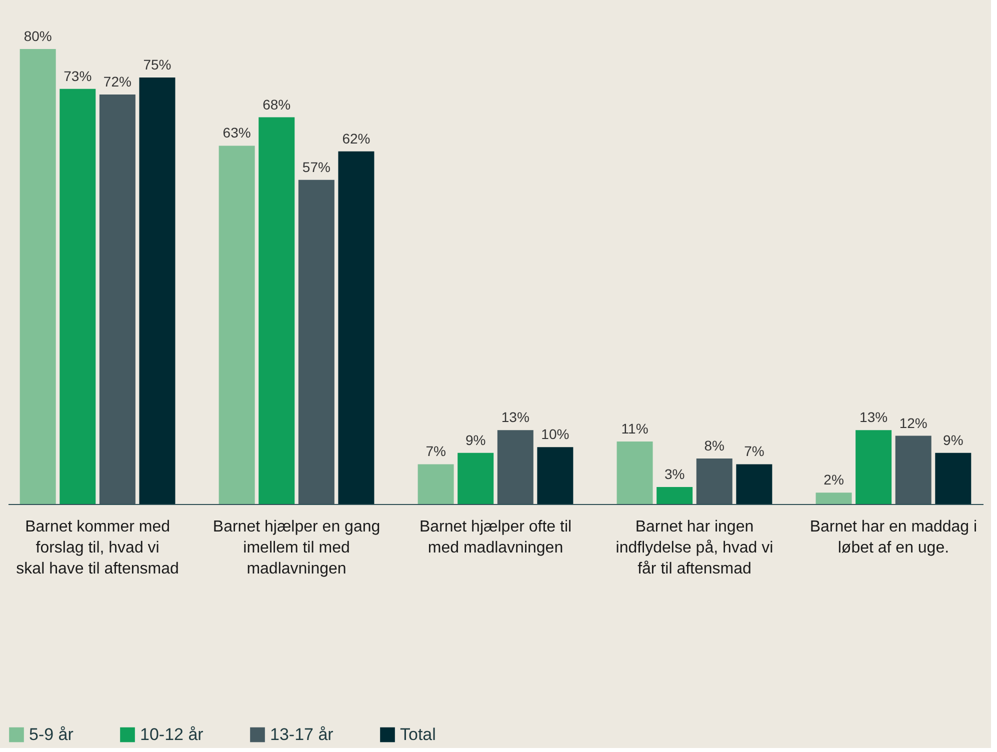 This screenshot has width=997, height=752. I want to click on data-label: 62%, so click(356, 138).